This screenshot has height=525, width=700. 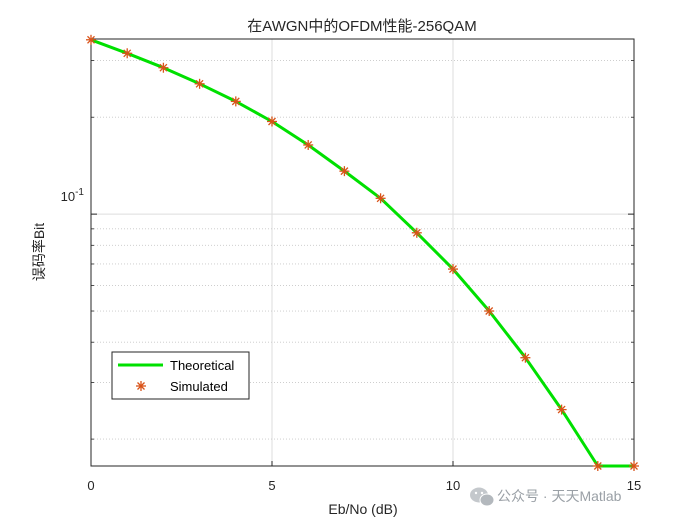 What do you see at coordinates (79, 192) in the screenshot?
I see `y-tick-exponent: -1` at bounding box center [79, 192].